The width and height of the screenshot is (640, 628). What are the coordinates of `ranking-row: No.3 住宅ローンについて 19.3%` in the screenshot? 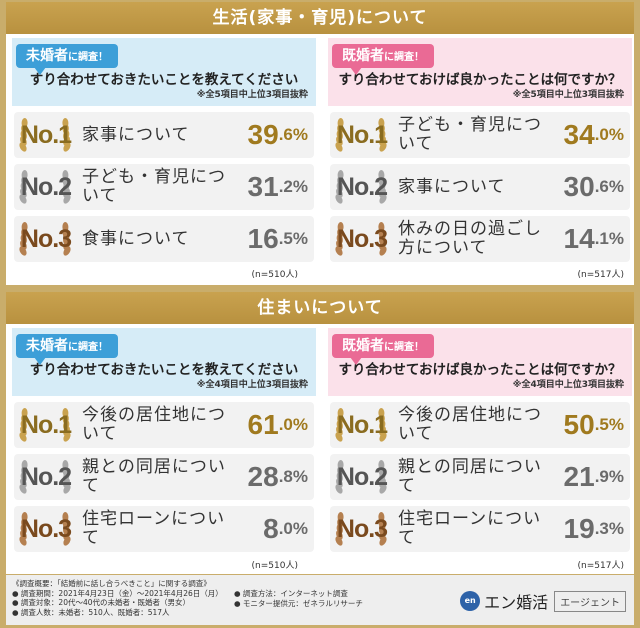 It's located at (480, 529).